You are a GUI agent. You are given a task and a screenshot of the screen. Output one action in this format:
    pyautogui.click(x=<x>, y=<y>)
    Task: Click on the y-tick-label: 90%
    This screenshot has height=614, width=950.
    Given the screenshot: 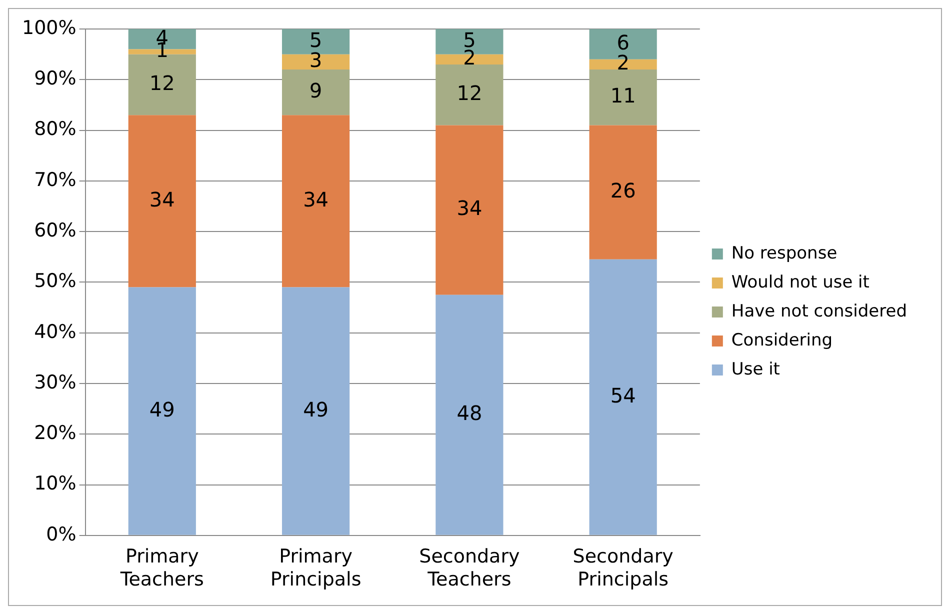 What is the action you would take?
    pyautogui.click(x=55, y=79)
    